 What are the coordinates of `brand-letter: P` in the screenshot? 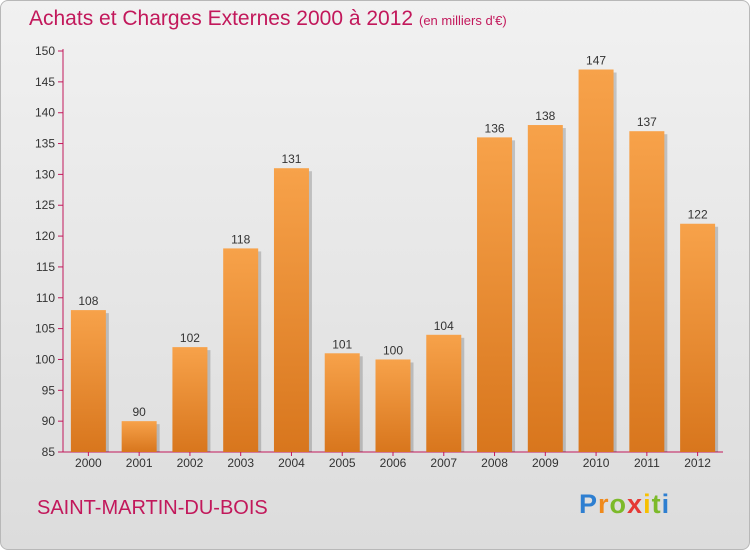 It's located at (589, 504).